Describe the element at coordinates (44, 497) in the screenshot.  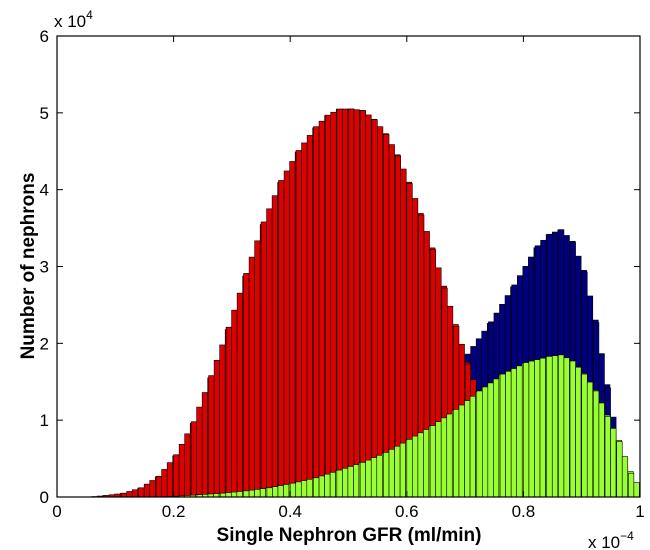
I see `y-tick-label: 0` at that location.